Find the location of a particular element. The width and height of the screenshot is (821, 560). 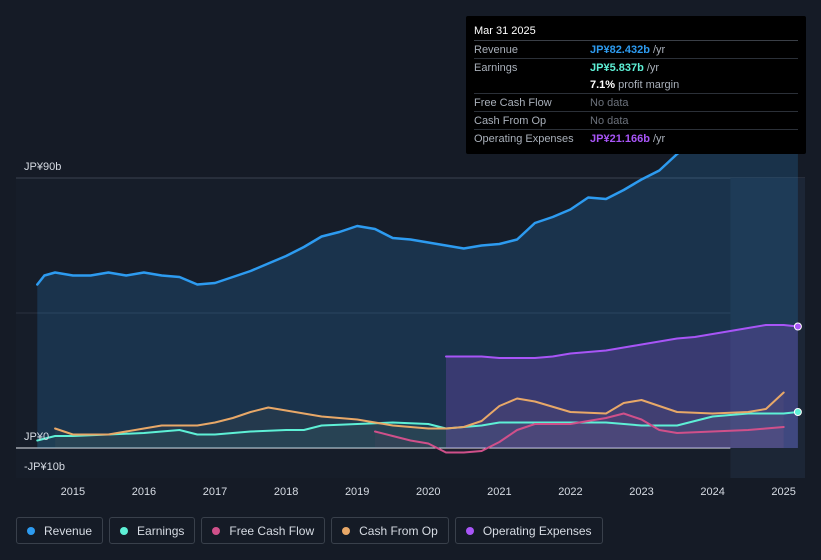

legend-item-revenue: Revenue is located at coordinates (60, 530).